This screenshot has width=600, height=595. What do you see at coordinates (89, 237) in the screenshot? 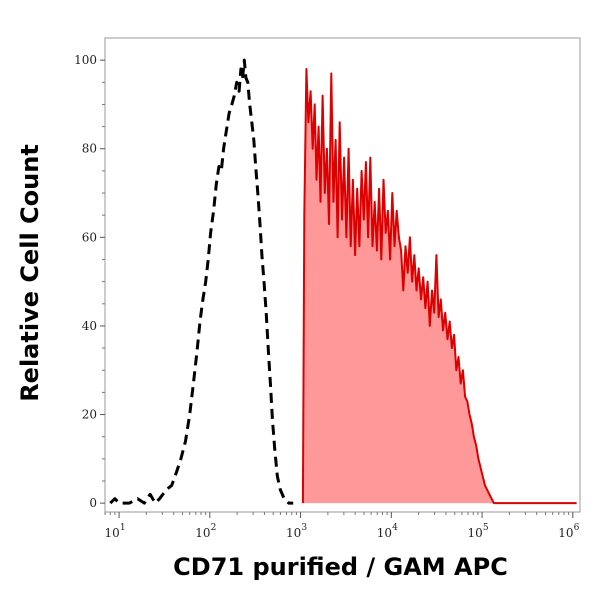
I see `y-tick-label: 60` at bounding box center [89, 237].